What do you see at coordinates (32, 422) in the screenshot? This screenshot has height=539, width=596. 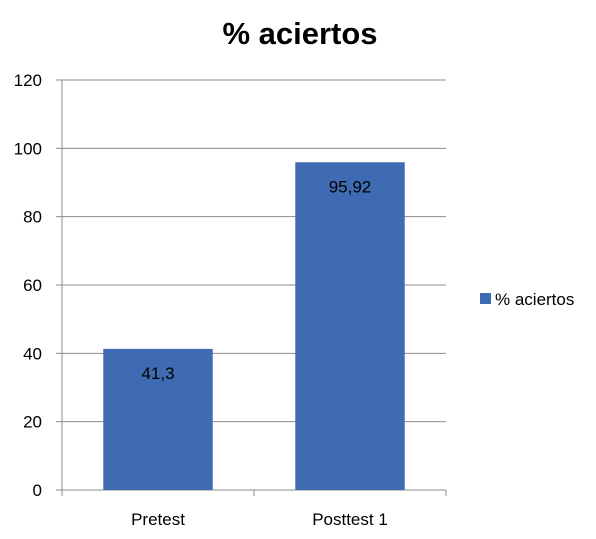 I see `y-tick-label: 20` at bounding box center [32, 422].